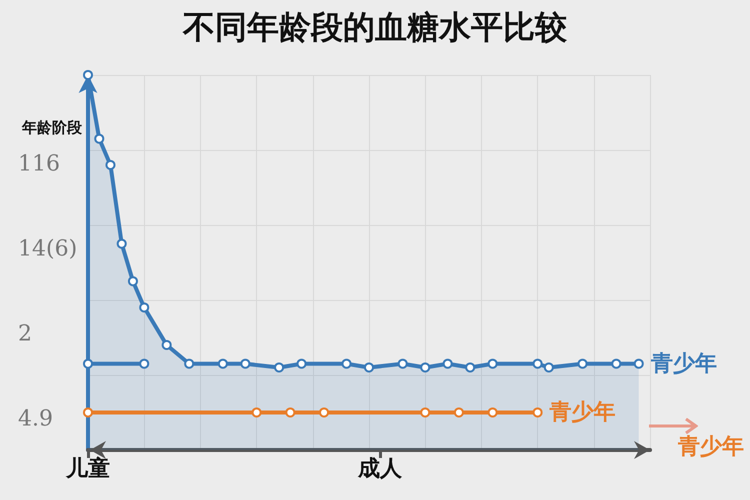 This screenshot has width=750, height=500. Describe the element at coordinates (52, 127) in the screenshot. I see `y-axis-title: 年龄阶段` at that location.